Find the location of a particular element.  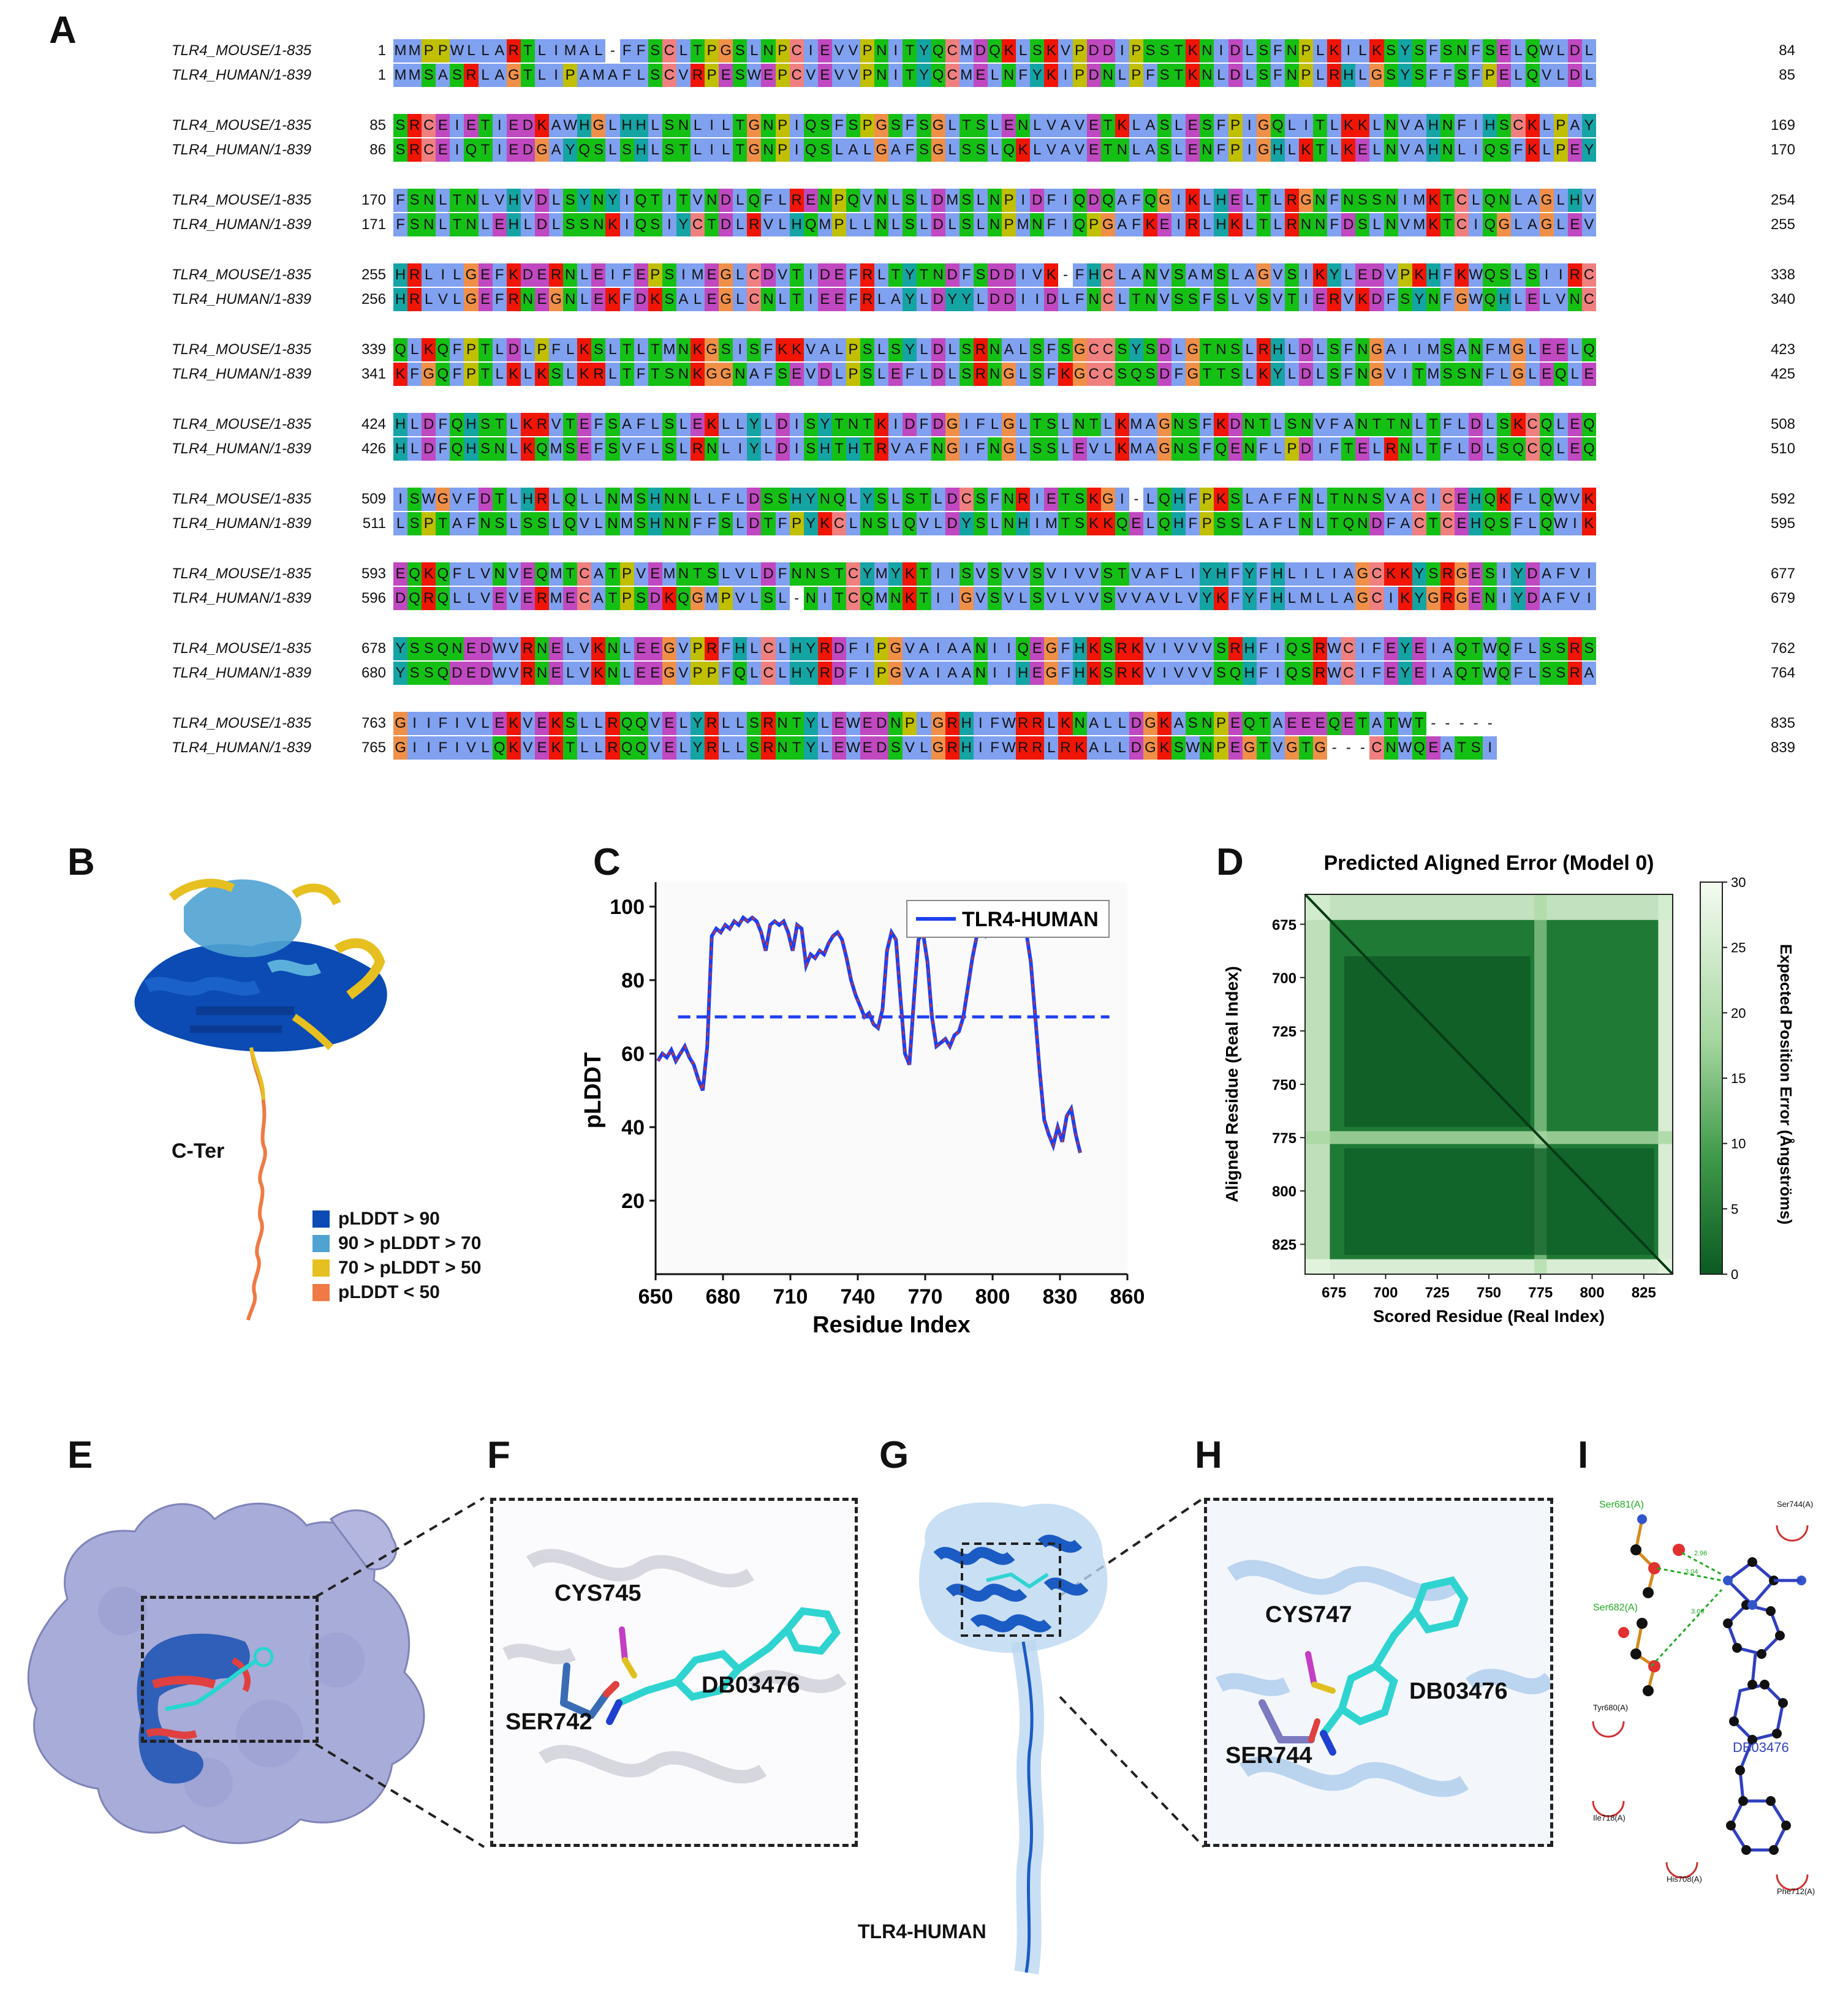

heatmap-band is located at coordinates (1489, 907).